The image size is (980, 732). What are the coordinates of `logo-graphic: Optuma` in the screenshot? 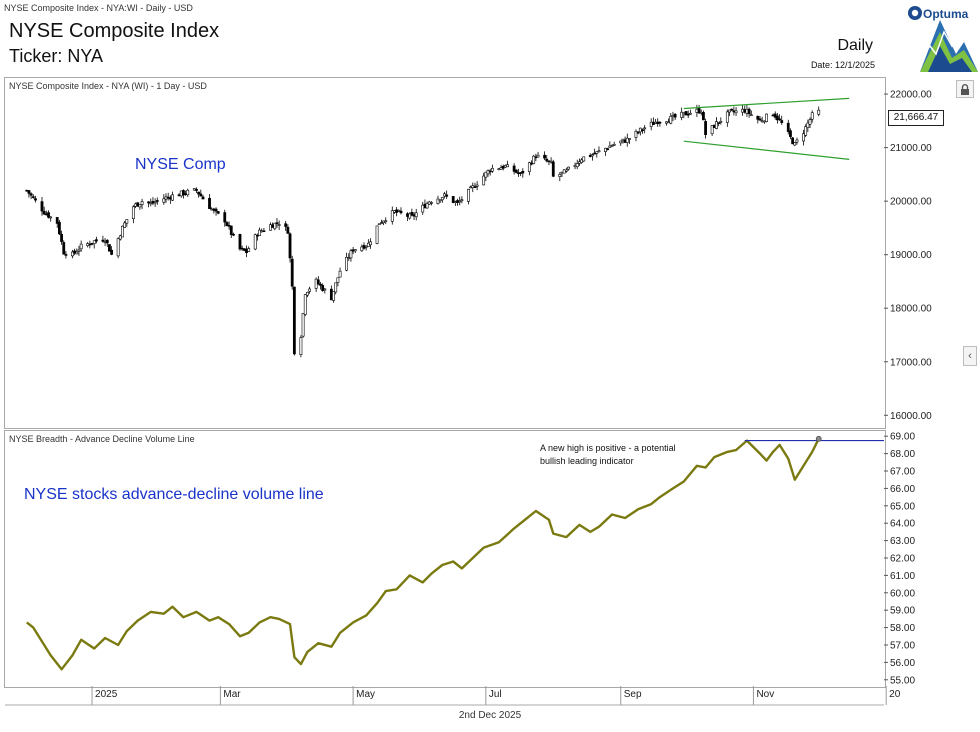 It's located at (943, 39).